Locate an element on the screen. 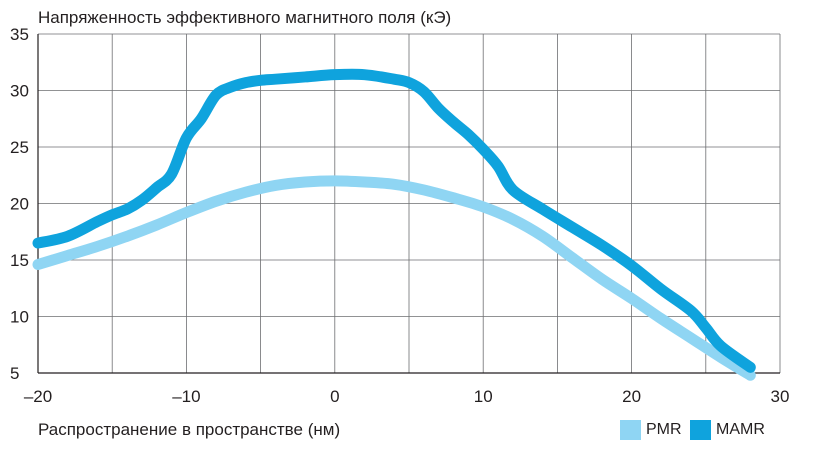 The height and width of the screenshot is (466, 813). x-axis-label: Распространение в пространстве (нм) is located at coordinates (189, 429).